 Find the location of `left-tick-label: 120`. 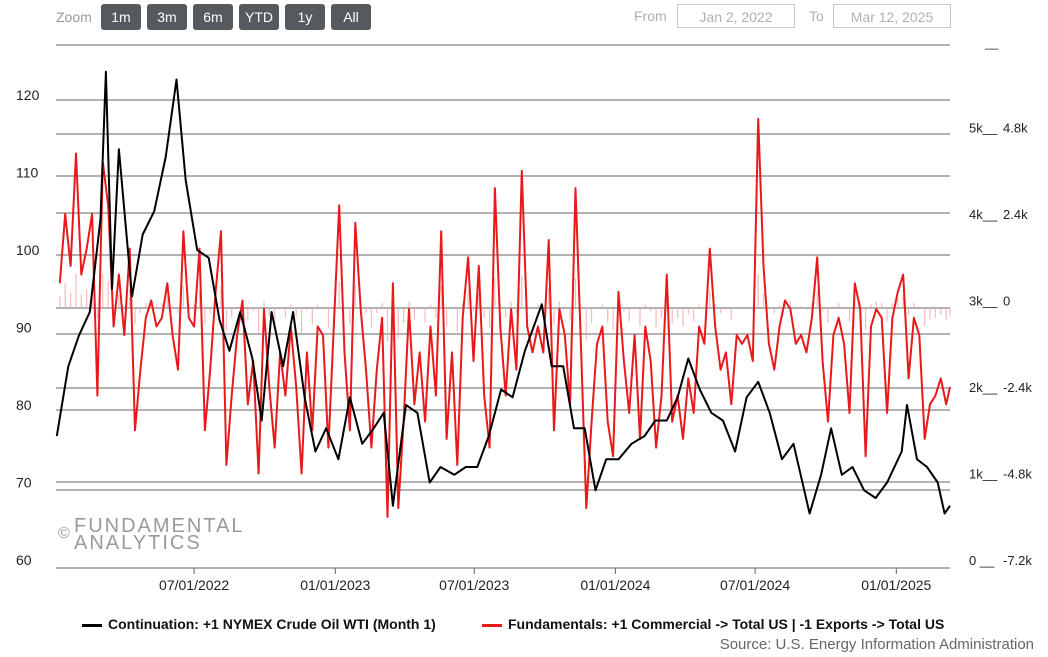

left-tick-label: 120 is located at coordinates (28, 95).